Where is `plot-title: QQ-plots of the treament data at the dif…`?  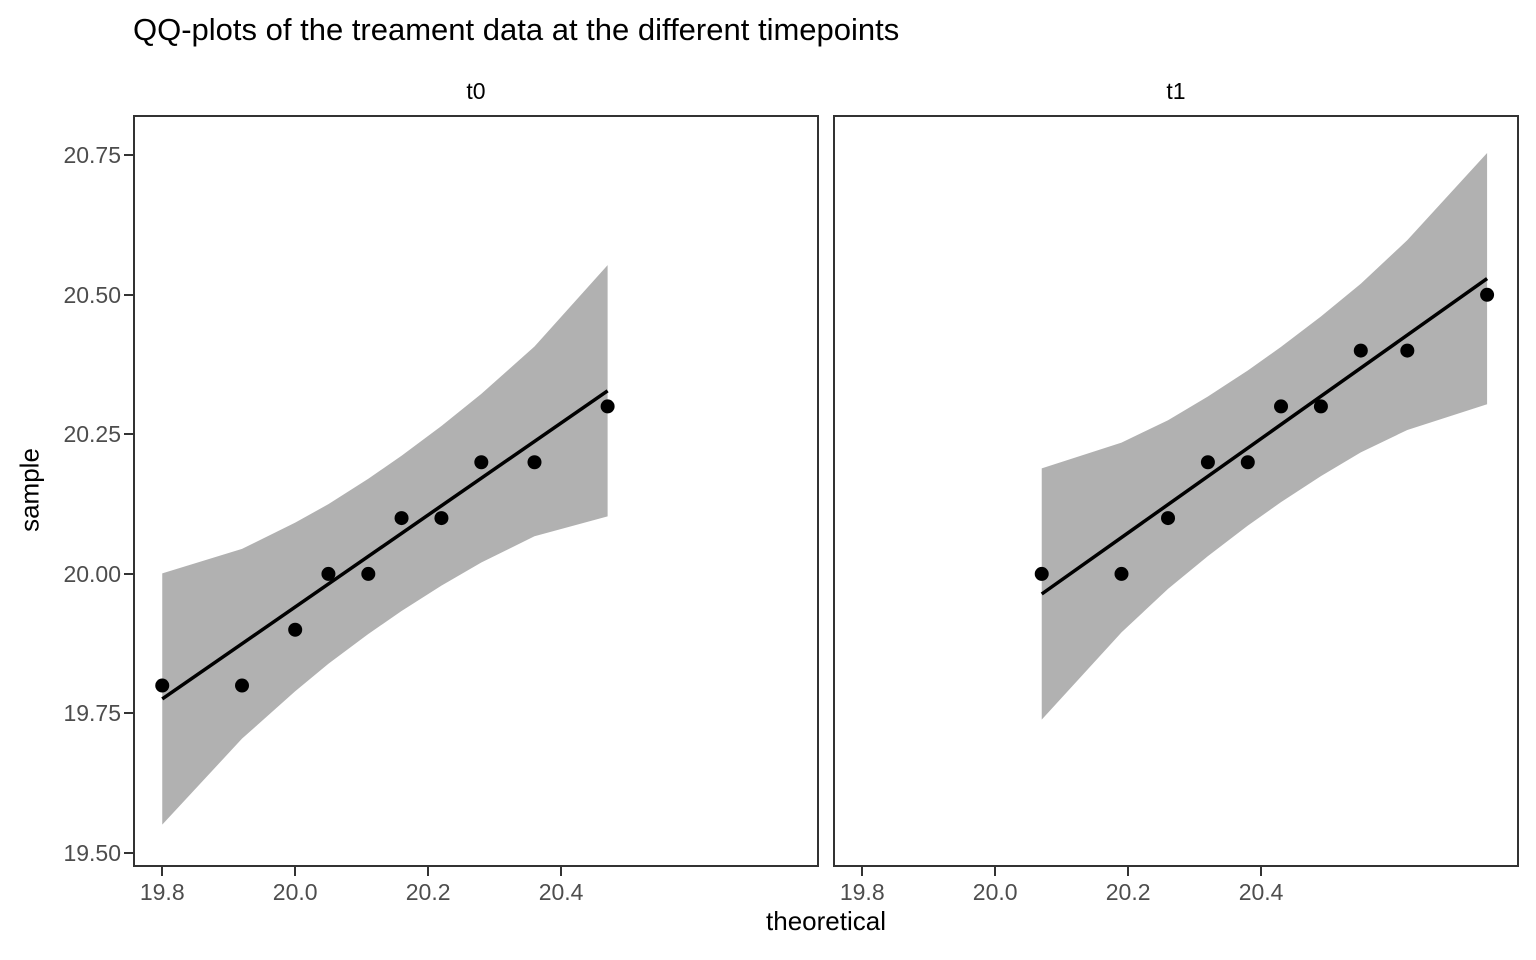
plot-title: QQ-plots of the treament data at the dif… is located at coordinates (516, 29).